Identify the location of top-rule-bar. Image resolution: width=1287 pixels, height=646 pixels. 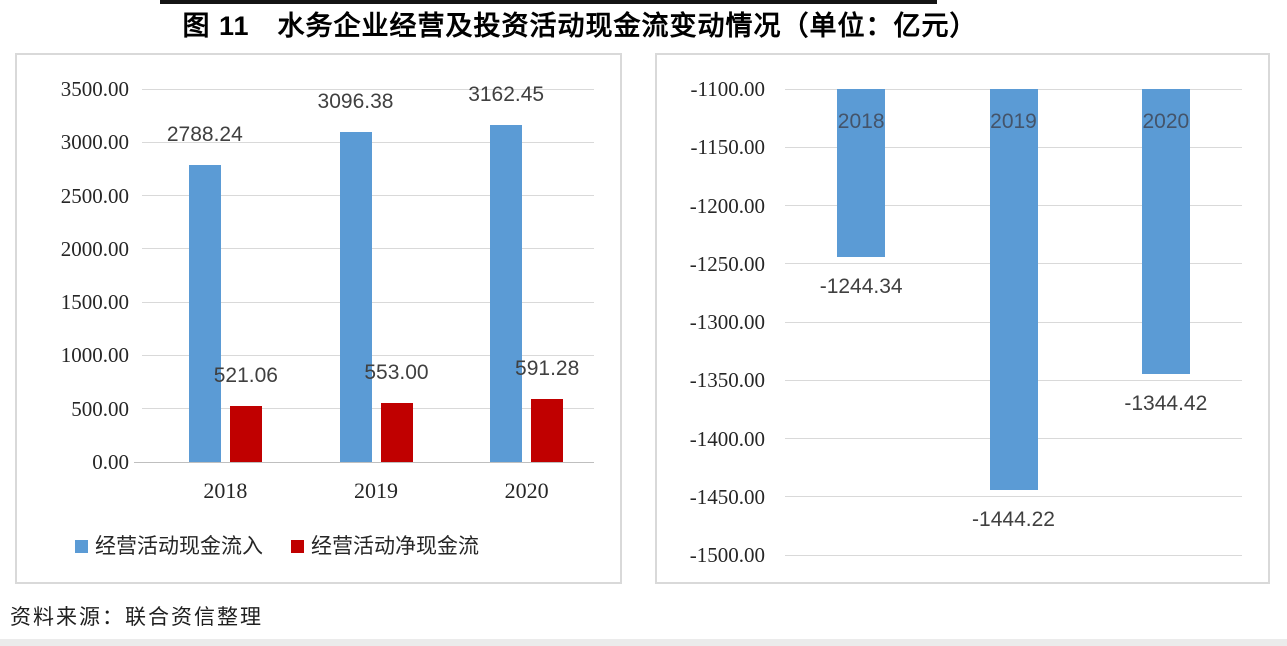
(548, 2).